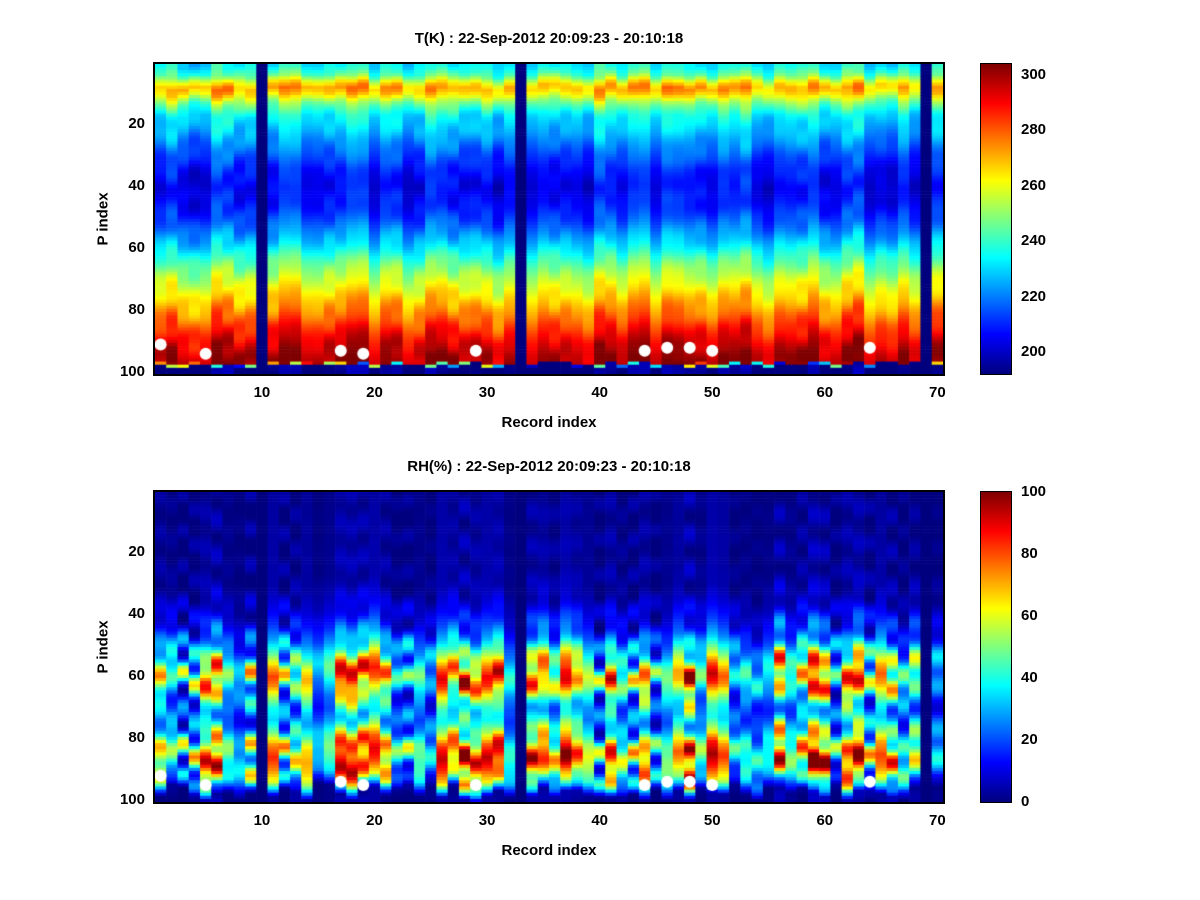  What do you see at coordinates (549, 850) in the screenshot?
I see `humidity-x-axis-label: Record index` at bounding box center [549, 850].